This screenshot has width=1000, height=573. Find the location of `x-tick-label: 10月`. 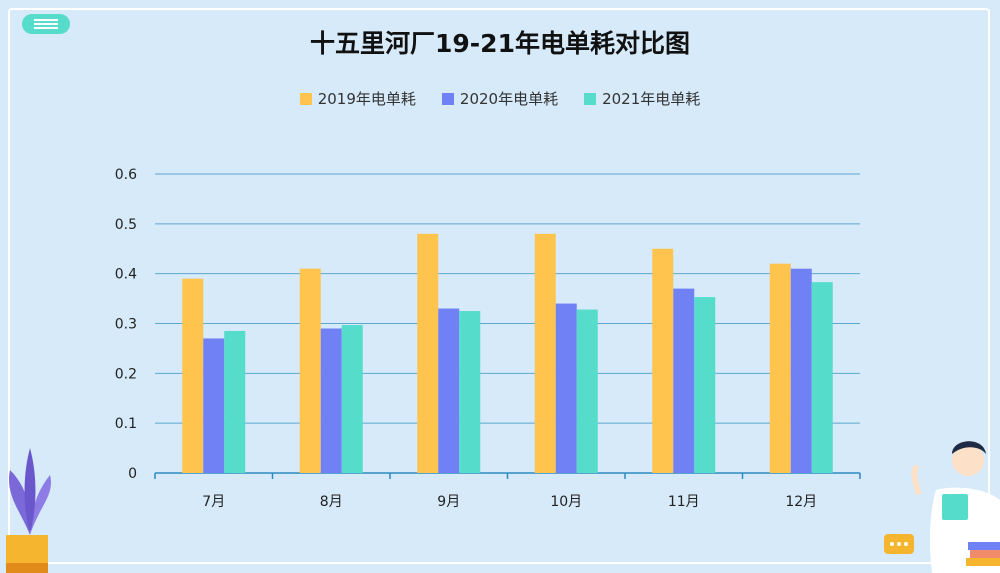

x-tick-label: 10月 is located at coordinates (566, 502).